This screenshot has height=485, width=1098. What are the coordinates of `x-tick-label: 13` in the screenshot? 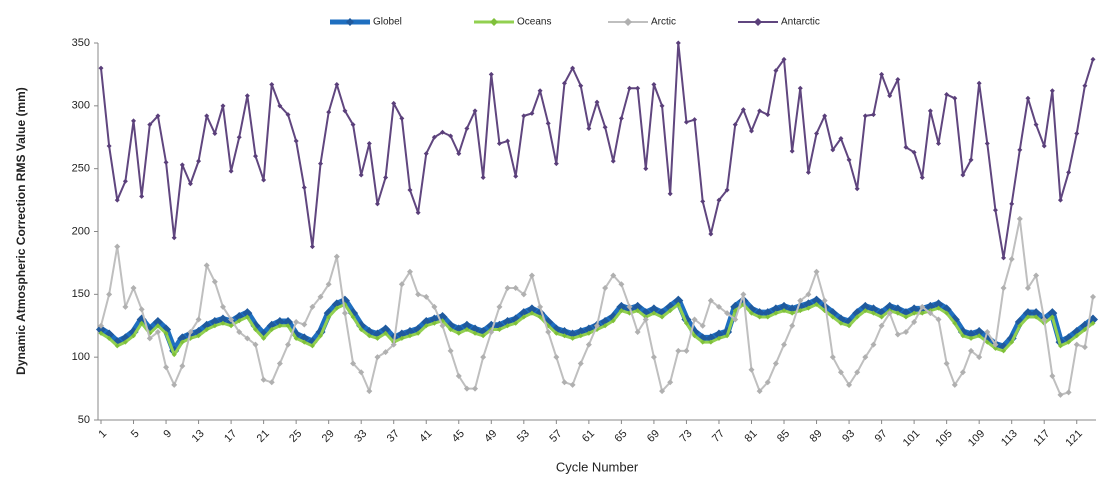 It's located at (198, 436).